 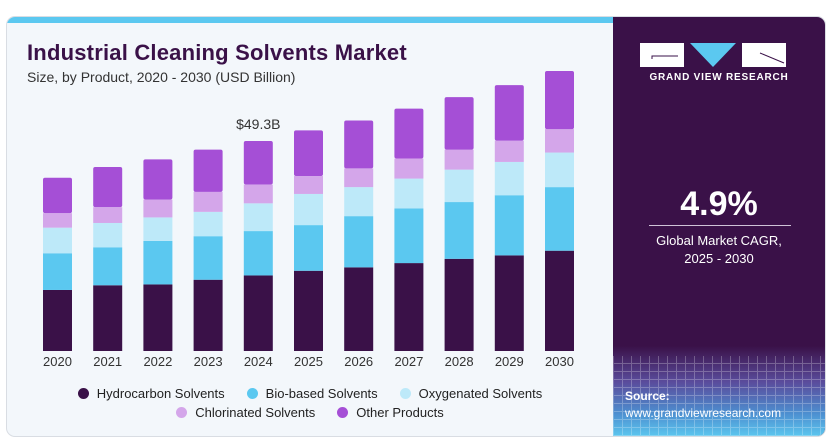 I want to click on bar-other-products-2027, so click(x=409, y=133).